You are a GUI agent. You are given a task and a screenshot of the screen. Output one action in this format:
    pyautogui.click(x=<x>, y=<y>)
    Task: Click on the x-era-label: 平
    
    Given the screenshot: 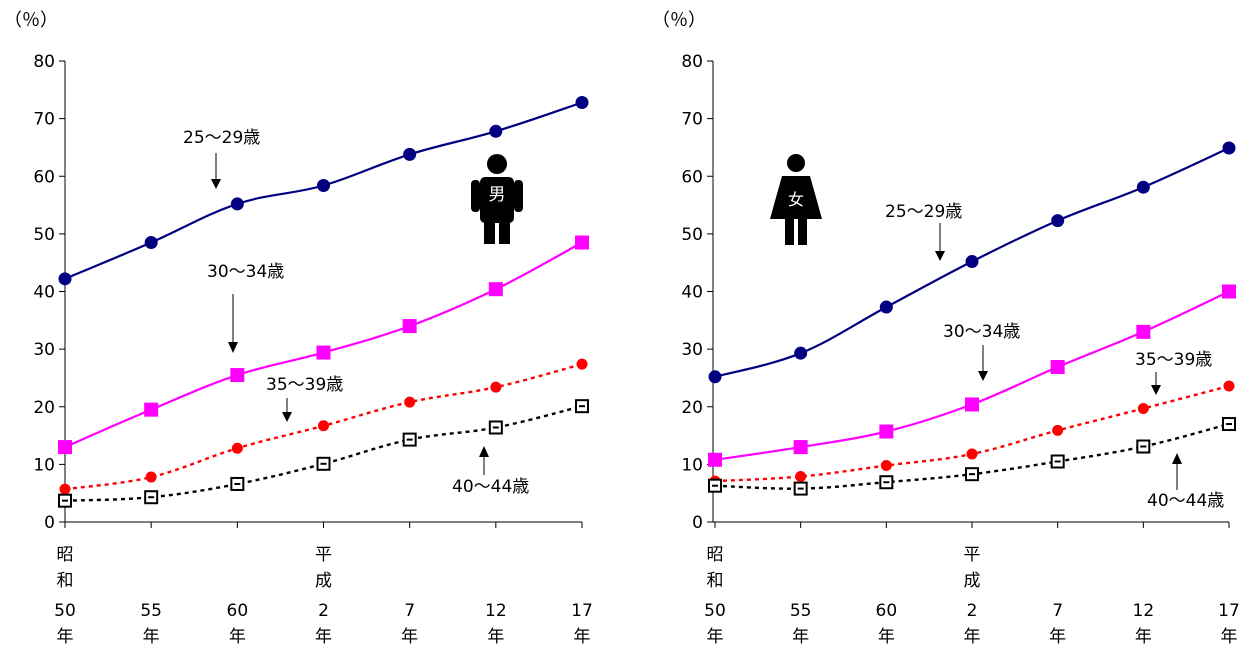 What is the action you would take?
    pyautogui.click(x=972, y=555)
    